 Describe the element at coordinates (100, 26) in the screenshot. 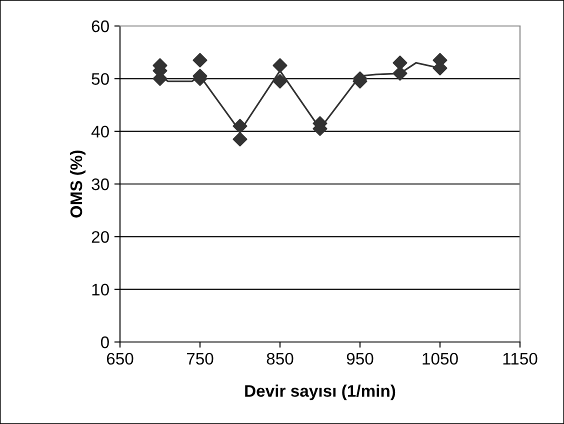

I see `y-tick-label: 60` at that location.